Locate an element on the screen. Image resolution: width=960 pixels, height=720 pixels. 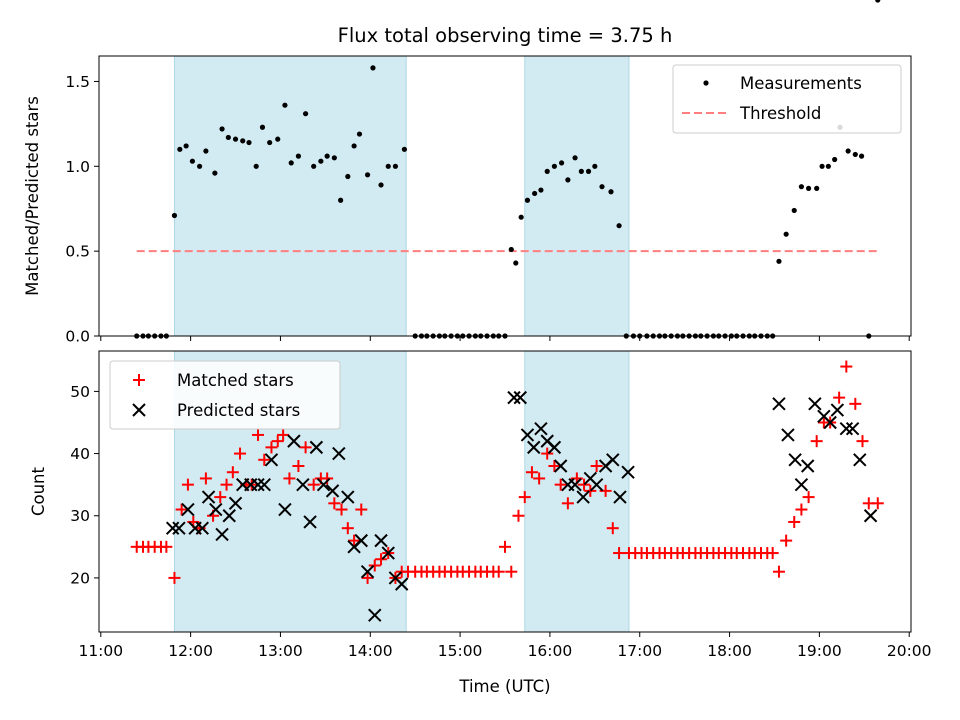
chart-title: Flux total observing time = 3.75 h is located at coordinates (505, 35).